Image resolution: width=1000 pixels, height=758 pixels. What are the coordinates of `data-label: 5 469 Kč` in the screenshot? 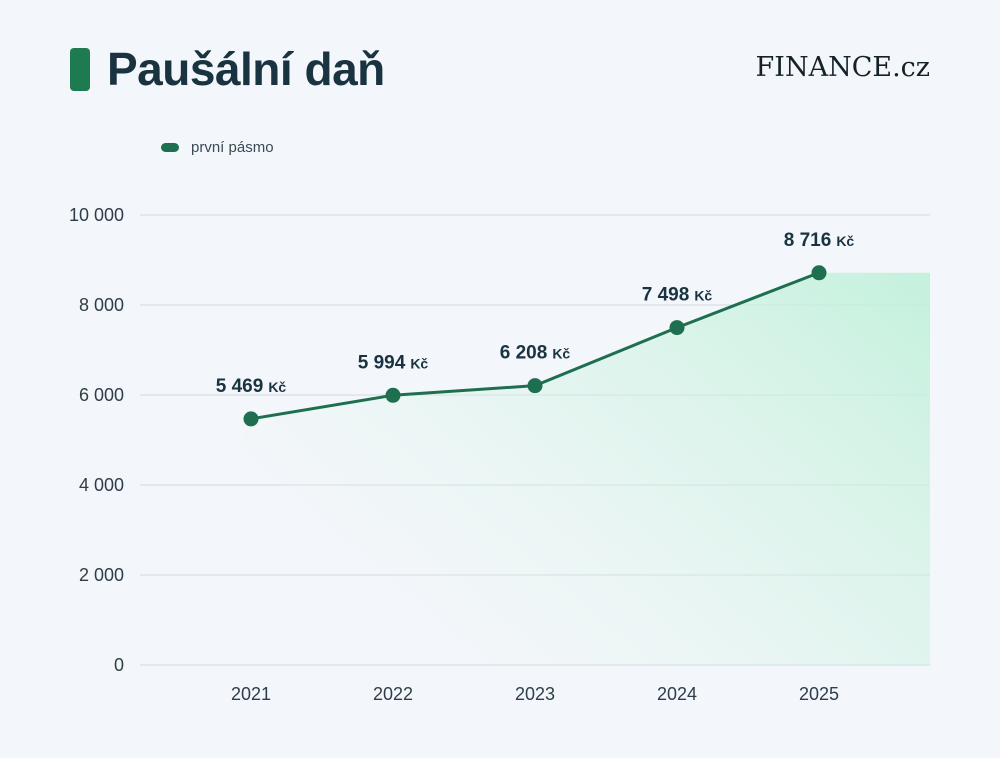 It's located at (251, 386).